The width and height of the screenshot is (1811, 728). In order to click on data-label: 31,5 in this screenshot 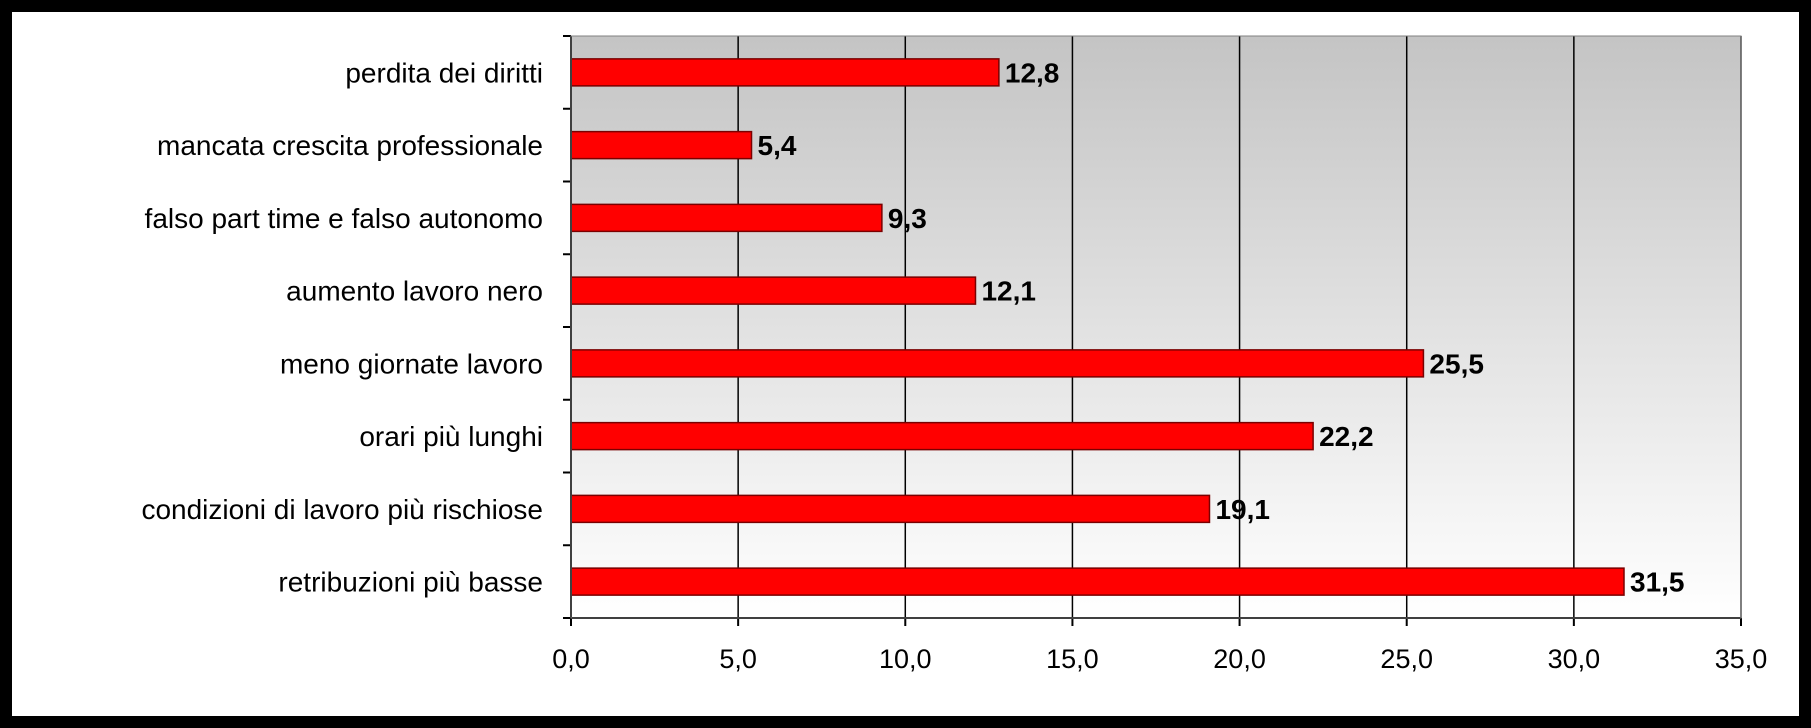, I will do `click(1657, 582)`.